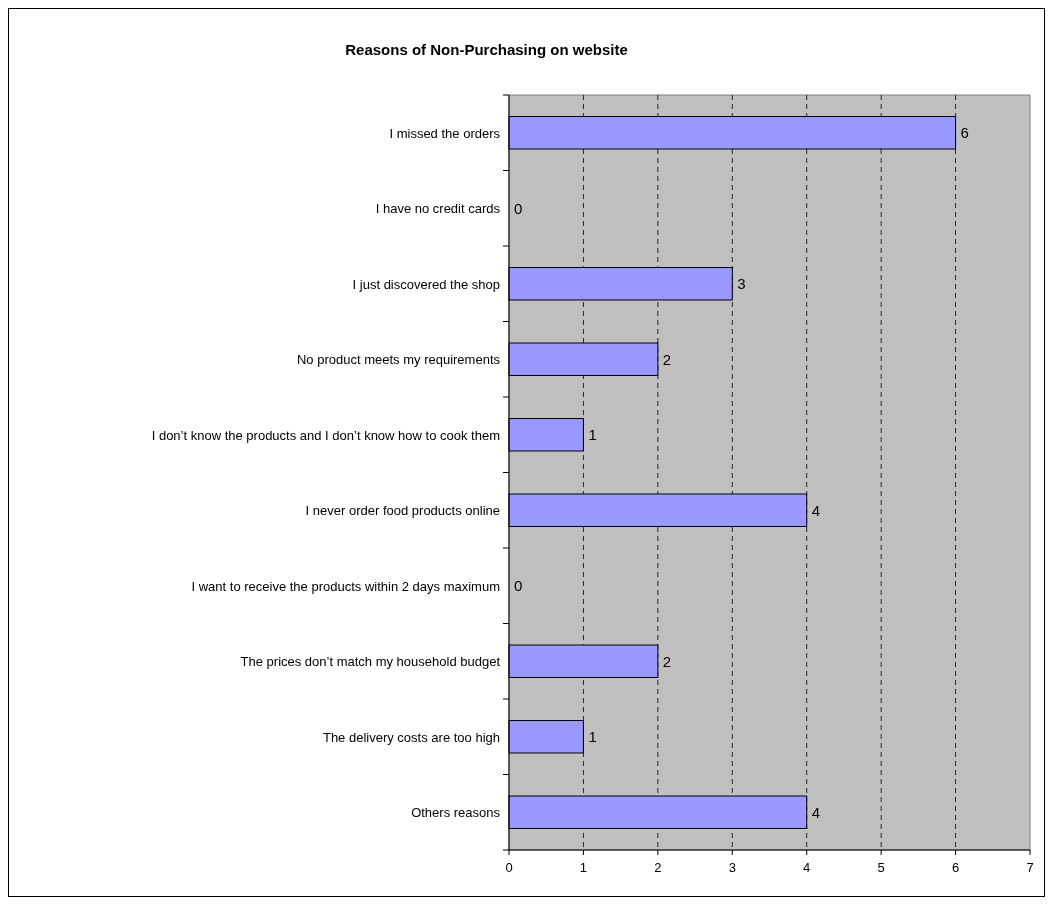  Describe the element at coordinates (509, 867) in the screenshot. I see `x-tick-label: 0` at that location.